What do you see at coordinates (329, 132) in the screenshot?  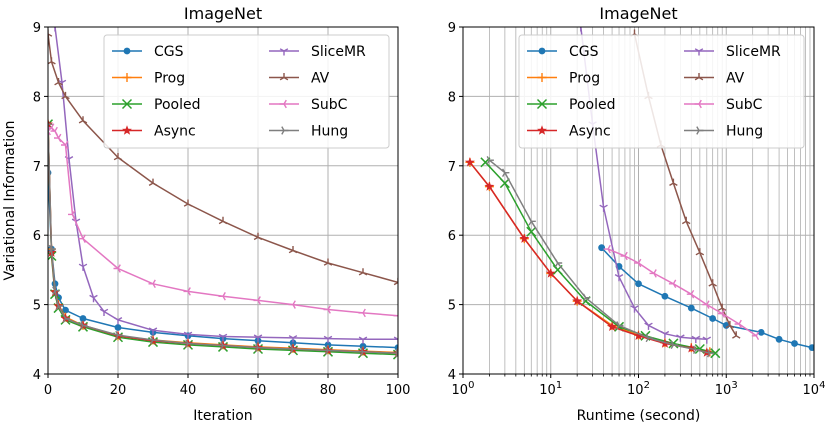 I see `legend-label: Hung` at bounding box center [329, 132].